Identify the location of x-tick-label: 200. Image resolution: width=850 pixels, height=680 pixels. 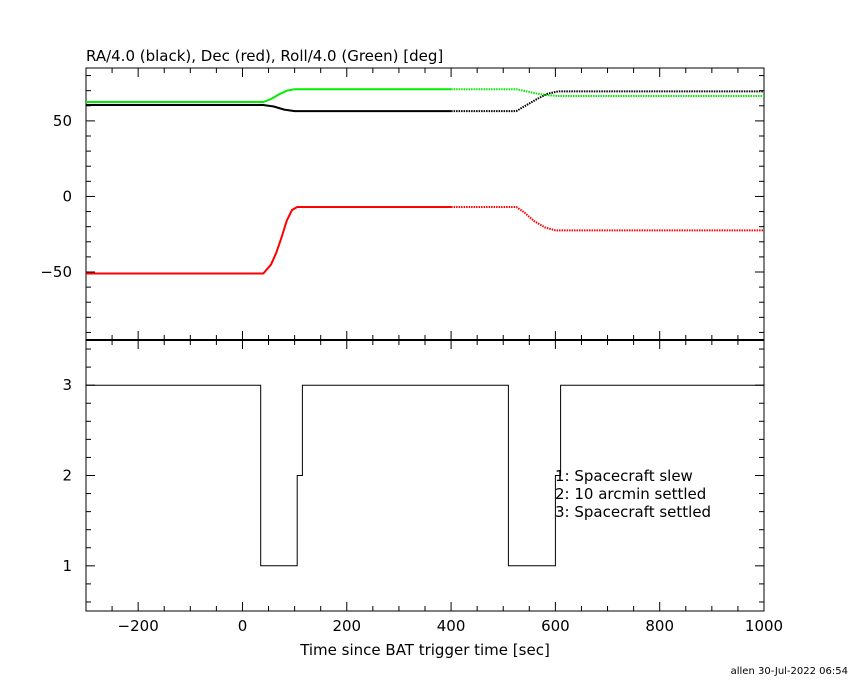
(346, 626).